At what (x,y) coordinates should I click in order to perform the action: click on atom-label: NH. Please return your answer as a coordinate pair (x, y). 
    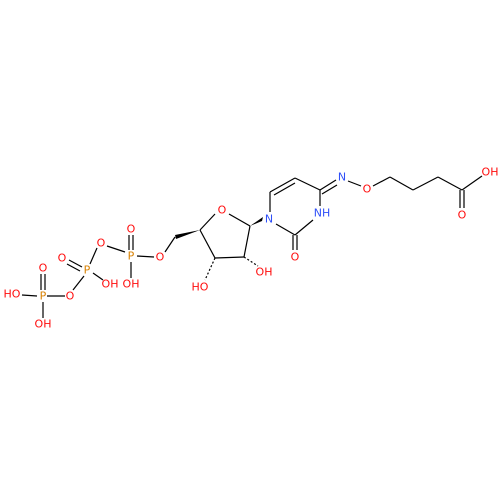
    Looking at the image, I should click on (322, 213).